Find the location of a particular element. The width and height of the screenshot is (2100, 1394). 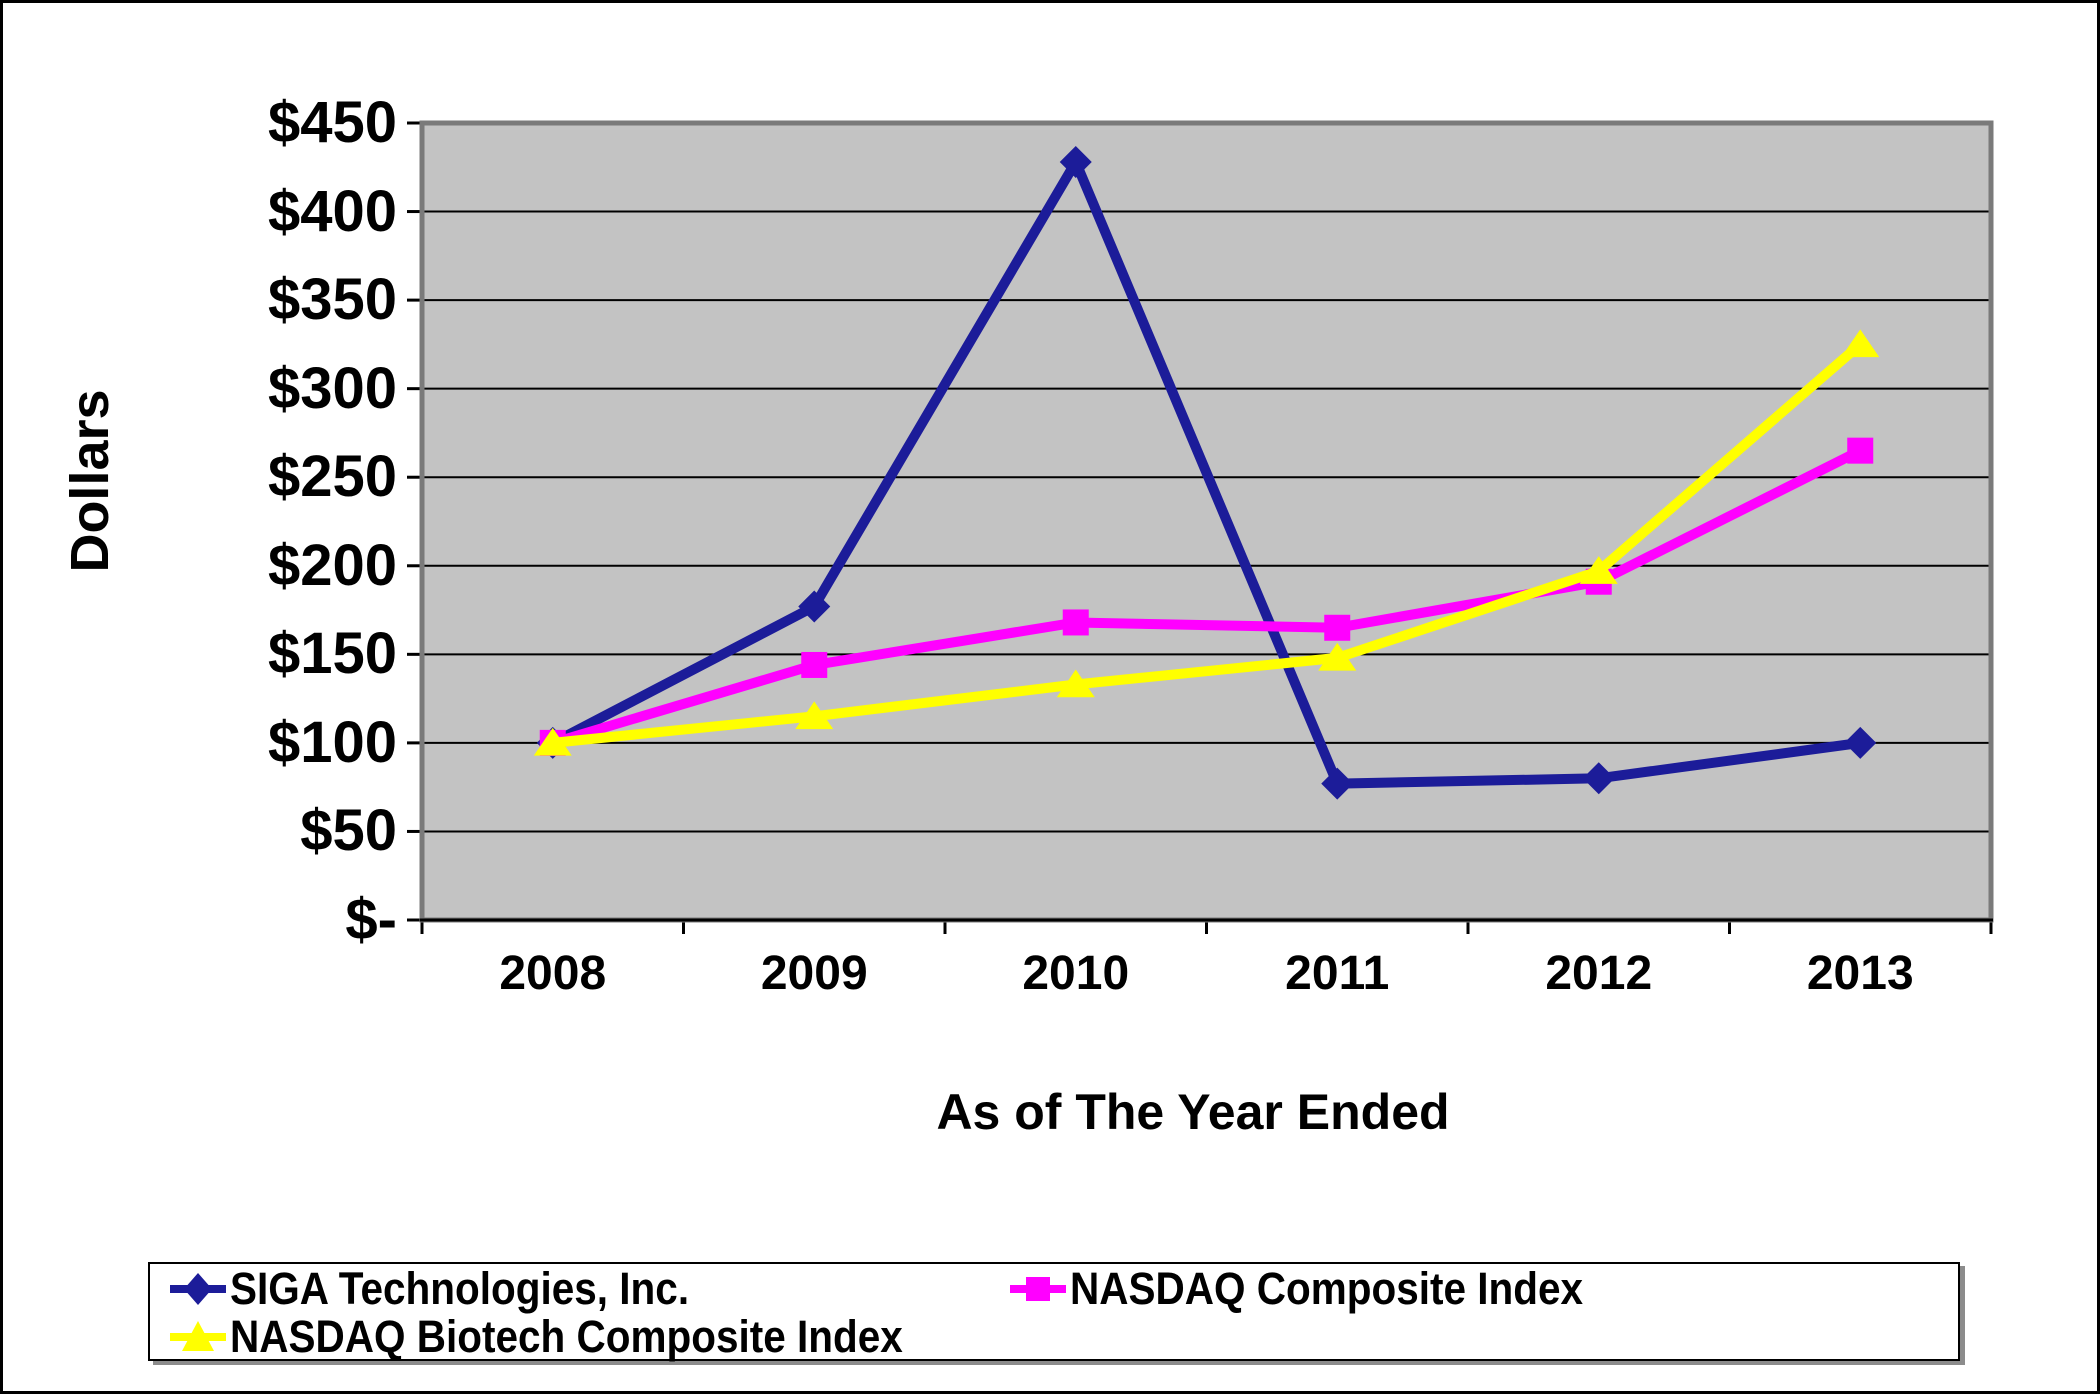

legend-marker-square-icon is located at coordinates (1038, 1289).